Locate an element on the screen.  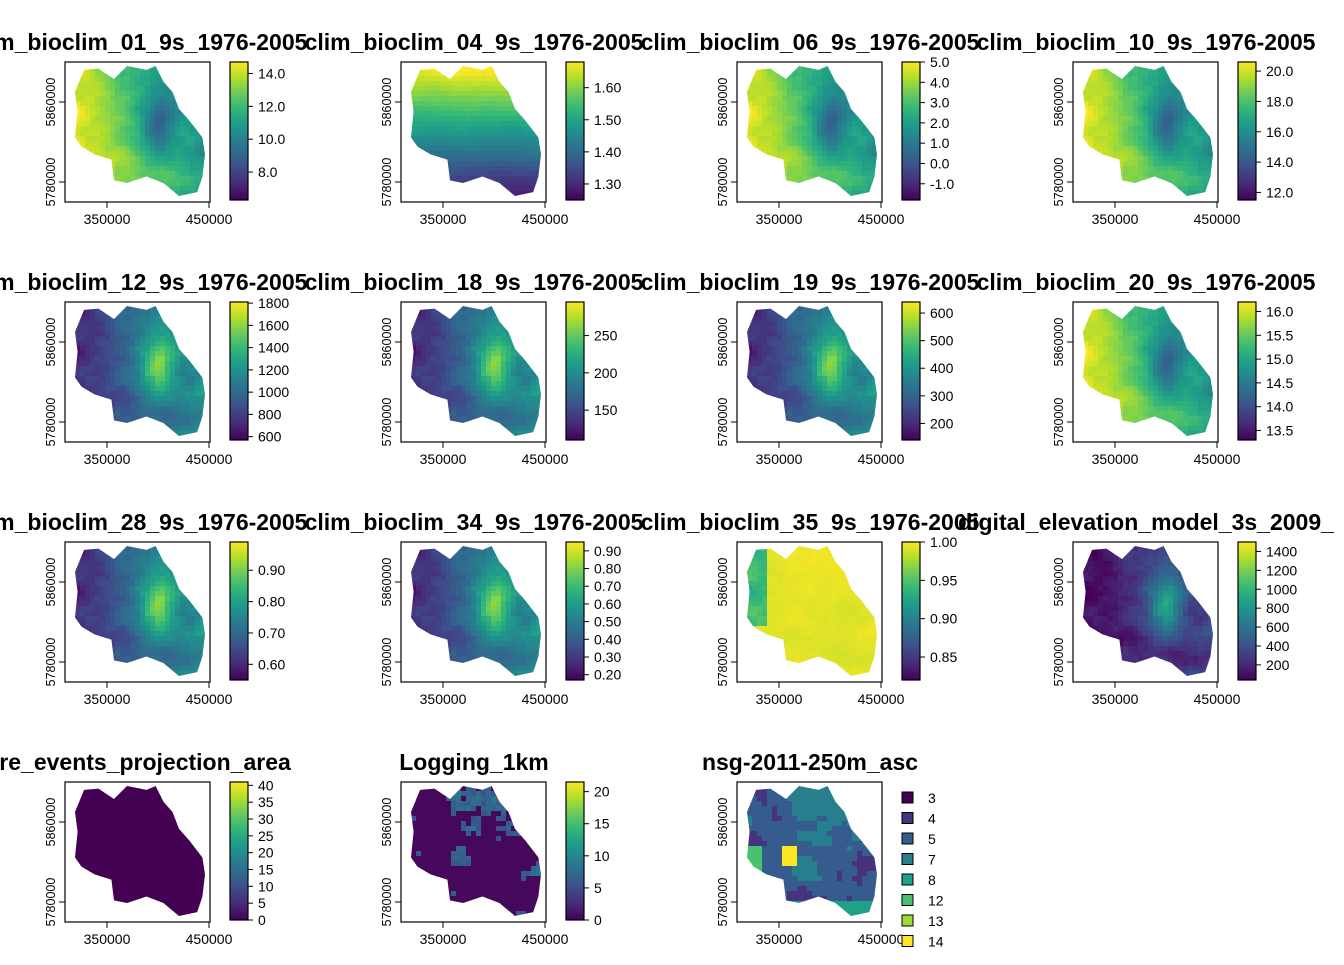
legend-category-label: 14 is located at coordinates (936, 942).